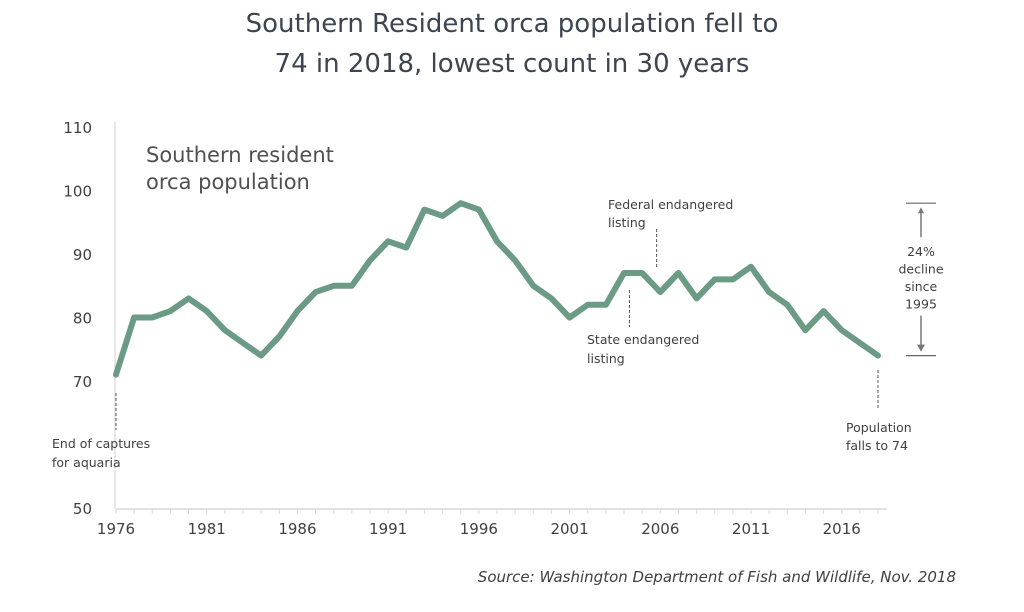 The width and height of the screenshot is (1024, 612). I want to click on y-tick-label: 100, so click(77, 192).